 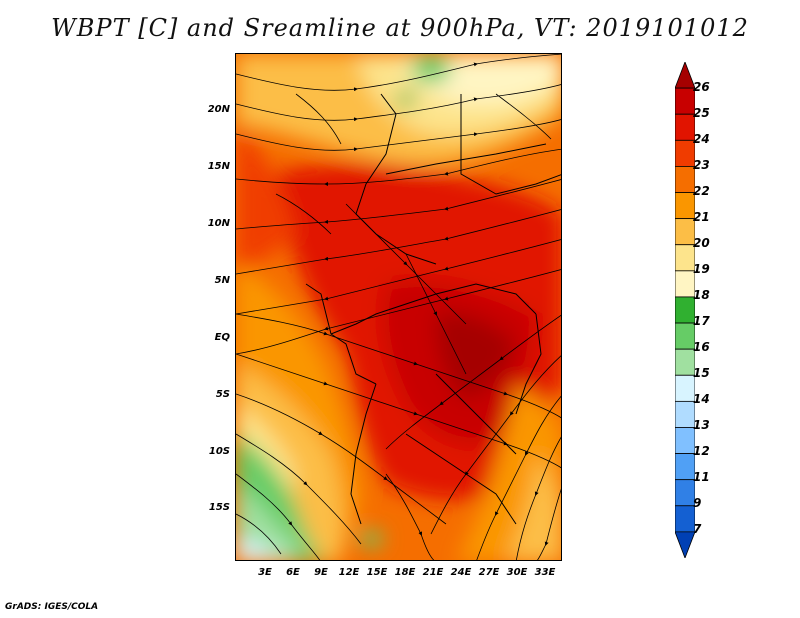 What do you see at coordinates (701, 321) in the screenshot?
I see `colorbar-label-17: 17` at bounding box center [701, 321].